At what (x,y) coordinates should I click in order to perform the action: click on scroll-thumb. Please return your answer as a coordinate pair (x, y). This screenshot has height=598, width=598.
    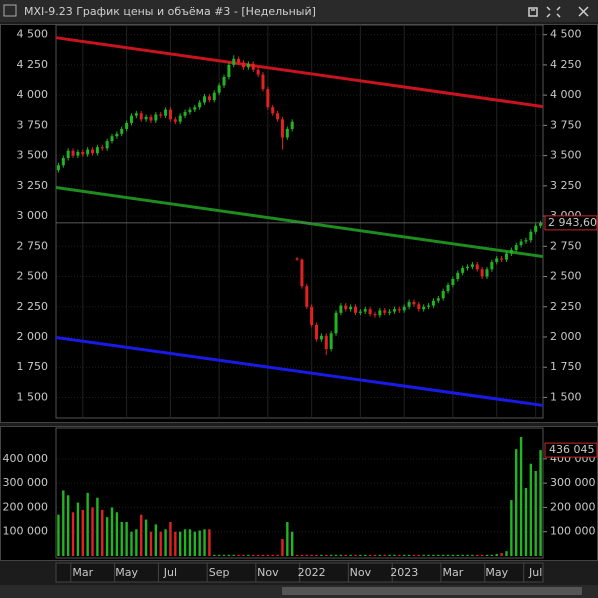
    Looking at the image, I should click on (432, 591).